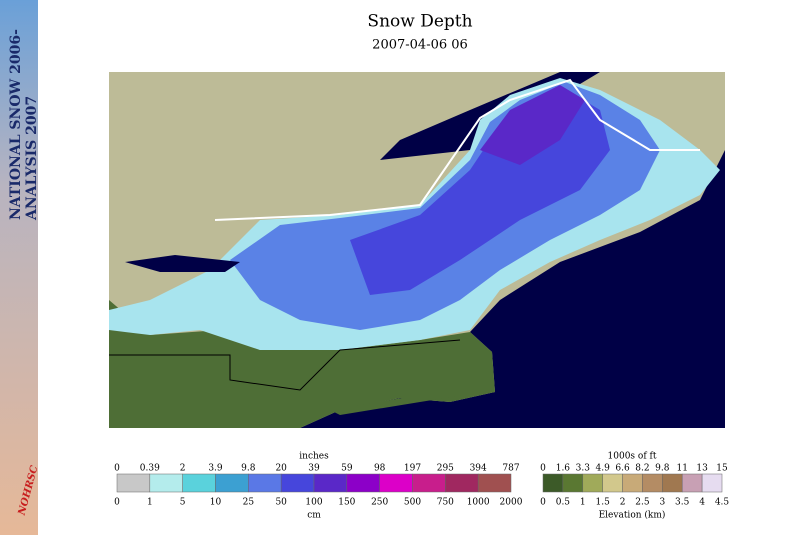  Describe the element at coordinates (510, 469) in the screenshot. I see `legend-label: 787` at that location.